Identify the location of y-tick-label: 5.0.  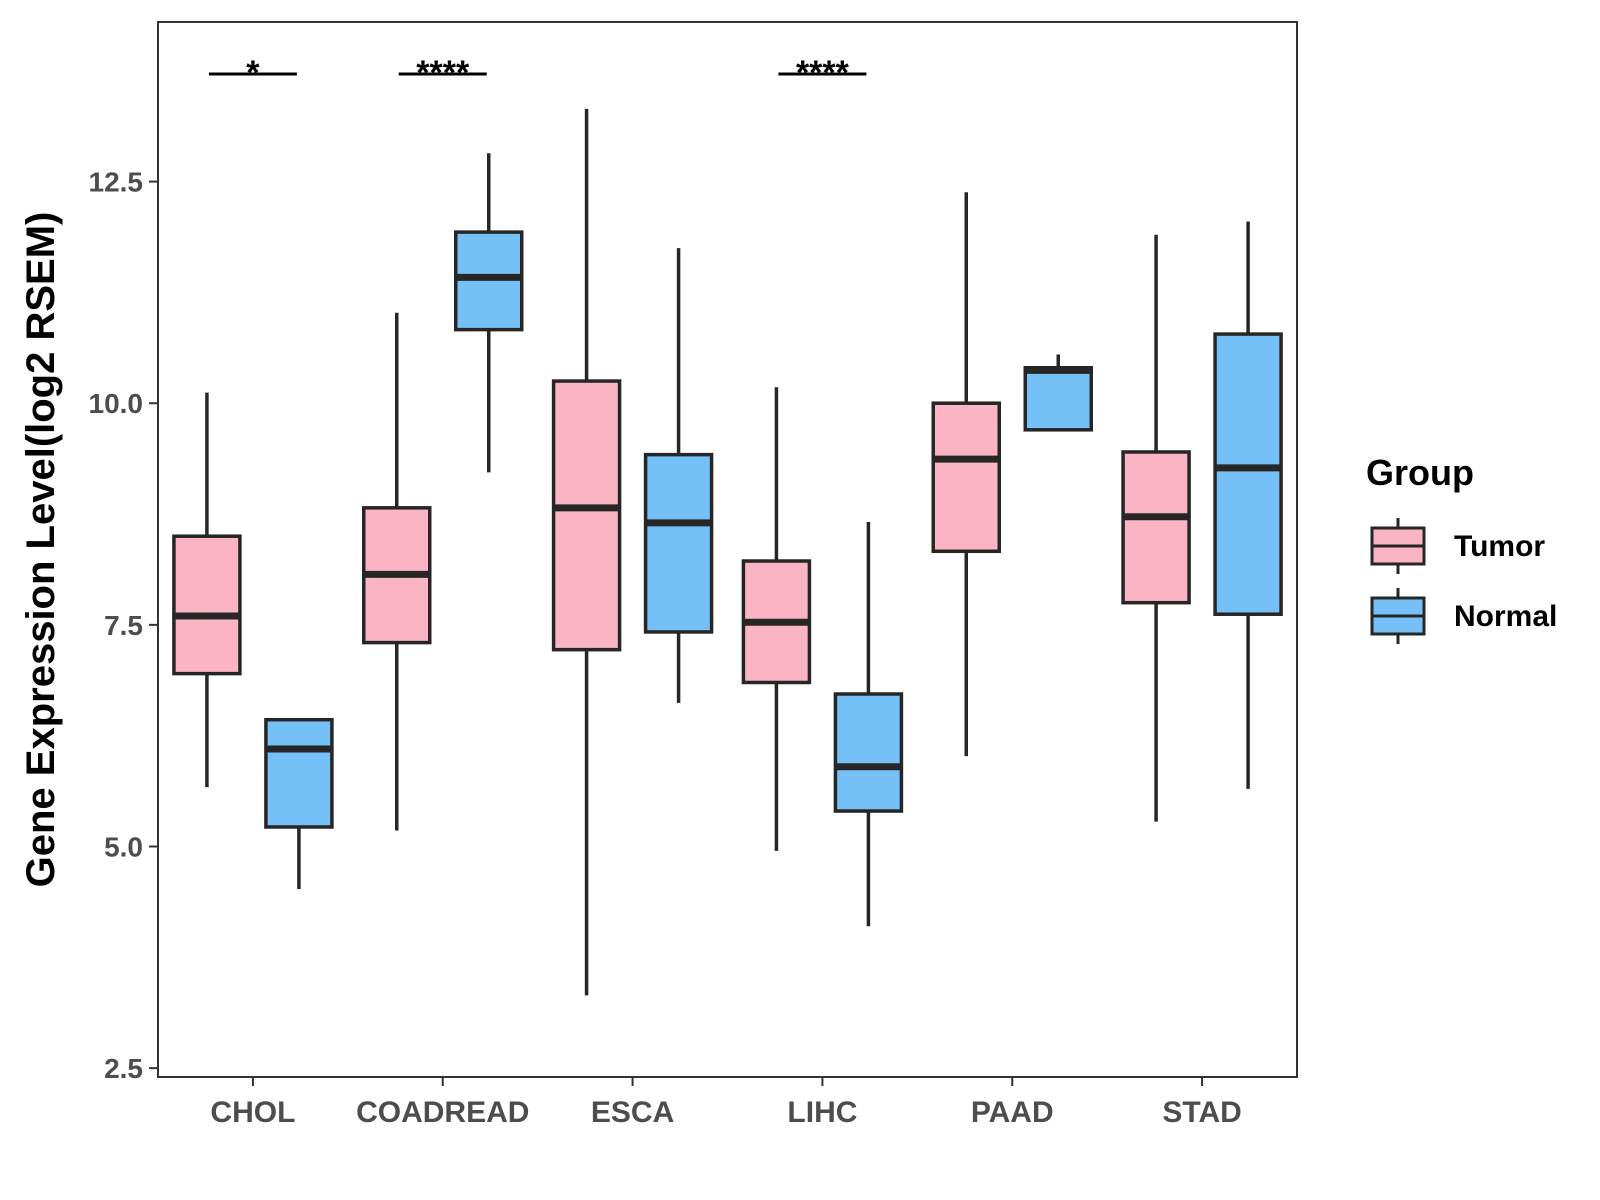
(123, 846).